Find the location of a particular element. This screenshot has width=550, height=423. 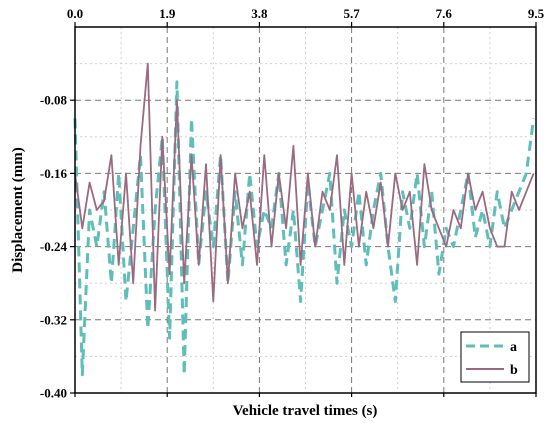

y-tick-label: -0.40 is located at coordinates (53, 393).